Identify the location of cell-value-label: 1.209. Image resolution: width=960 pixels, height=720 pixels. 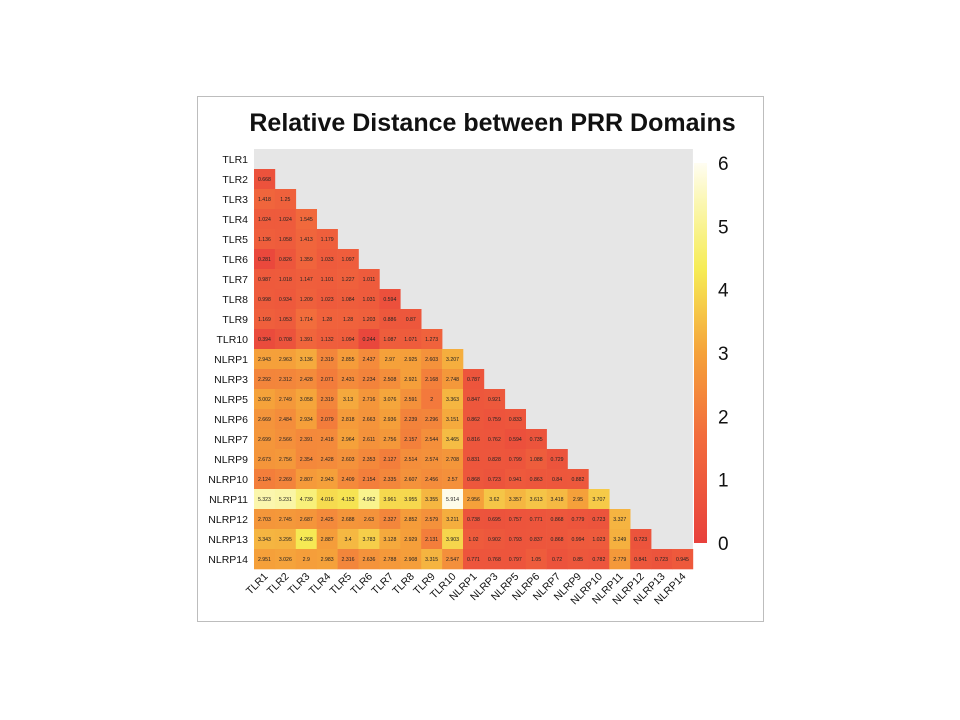
(306, 300).